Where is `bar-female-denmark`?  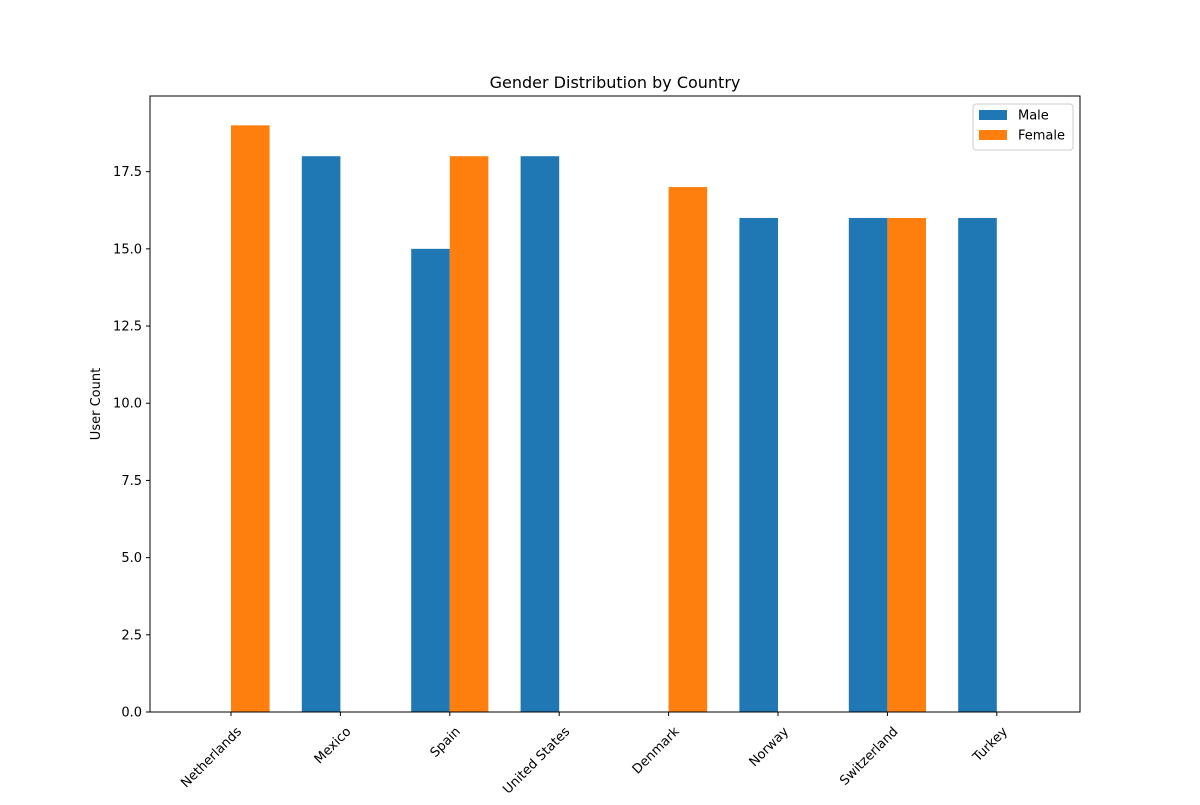
bar-female-denmark is located at coordinates (688, 450).